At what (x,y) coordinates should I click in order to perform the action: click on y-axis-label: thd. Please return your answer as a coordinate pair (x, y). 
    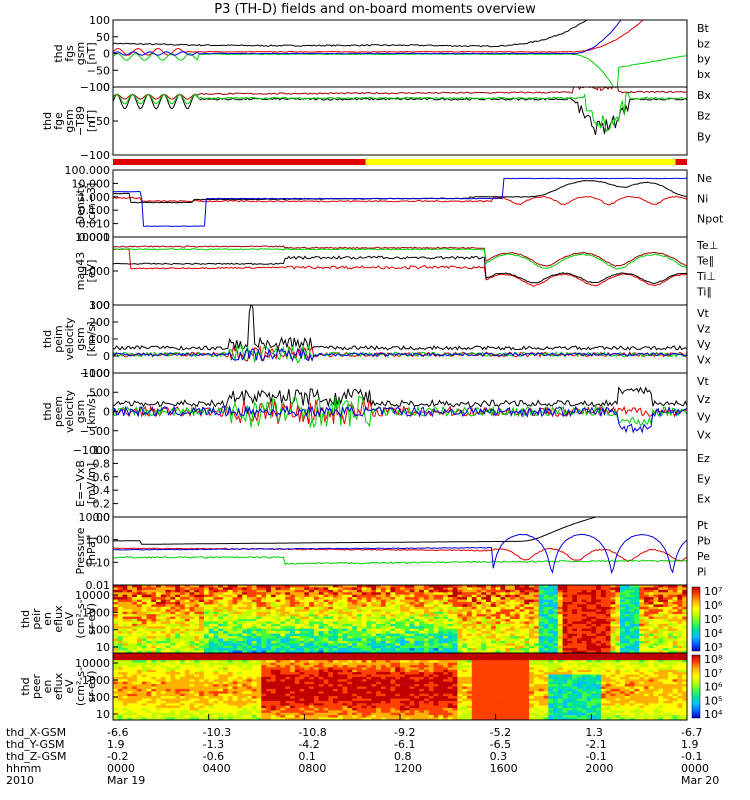
    Looking at the image, I should click on (47, 411).